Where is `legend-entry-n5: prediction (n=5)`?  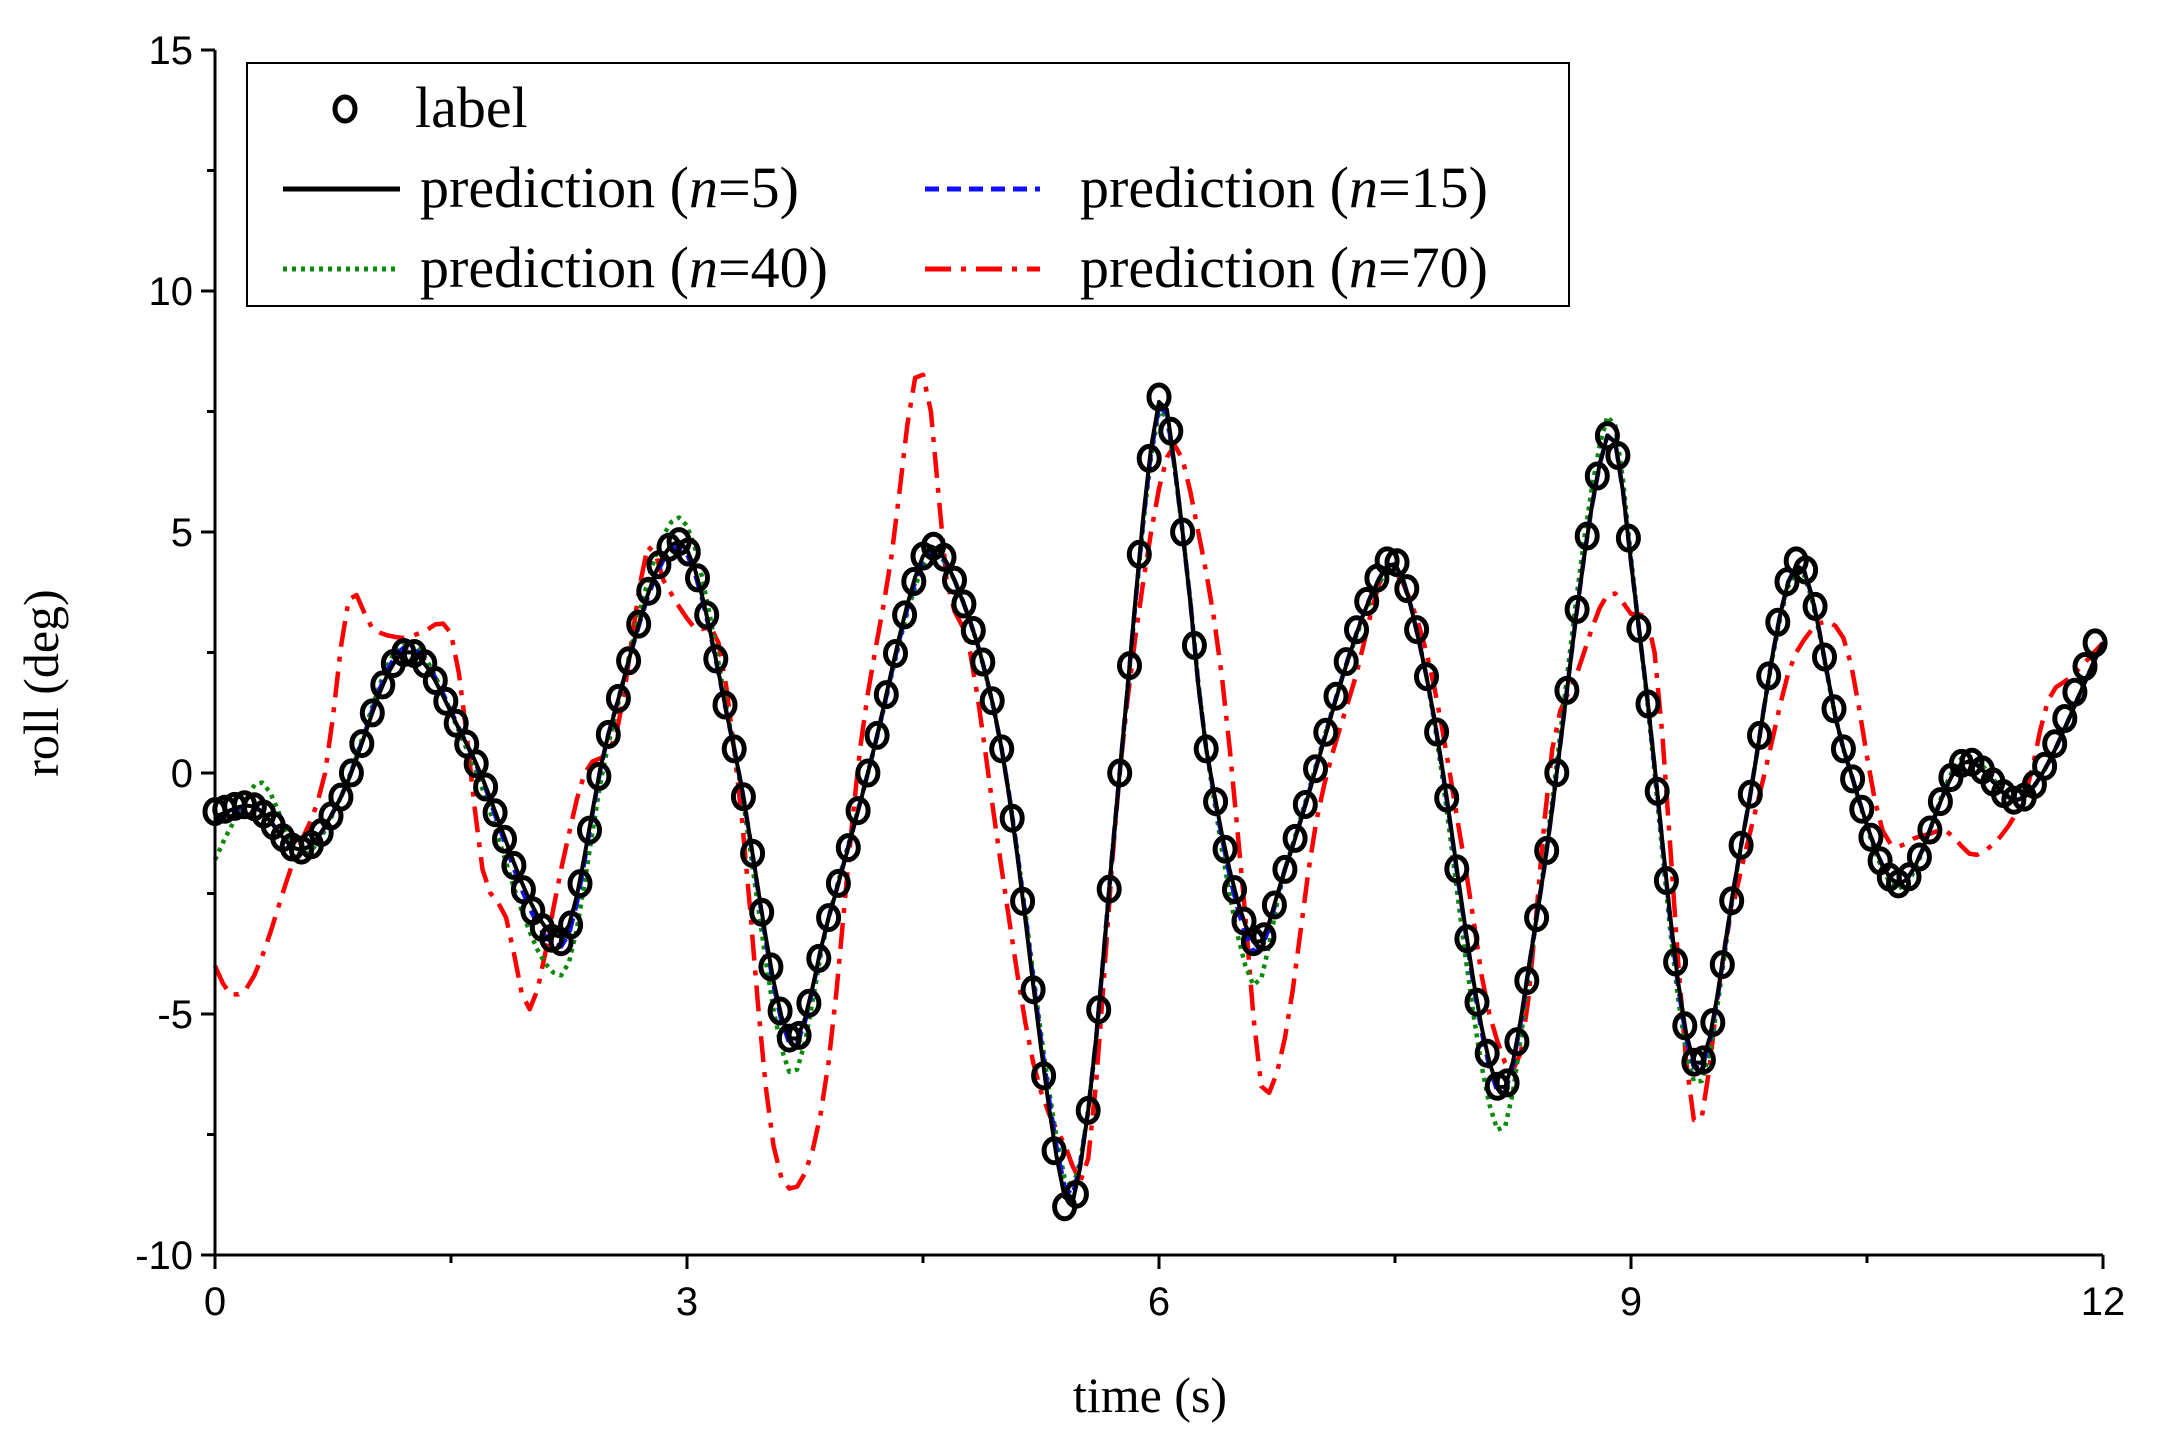
legend-entry-n5: prediction (n=5) is located at coordinates (541, 187).